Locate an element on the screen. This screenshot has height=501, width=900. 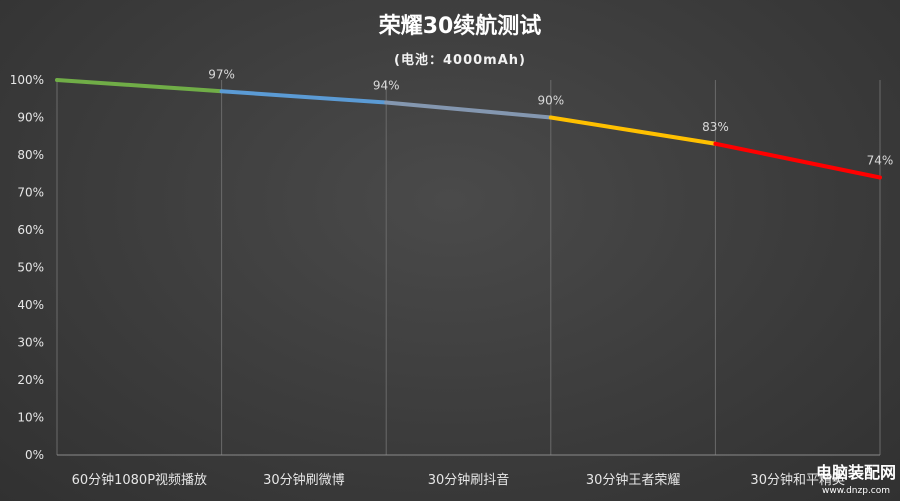
data-label: 83% is located at coordinates (715, 127).